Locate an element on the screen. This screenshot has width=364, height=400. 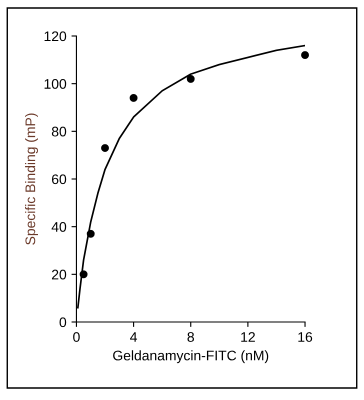
y-axis-title: Specific Binding (mP) is located at coordinates (31, 179).